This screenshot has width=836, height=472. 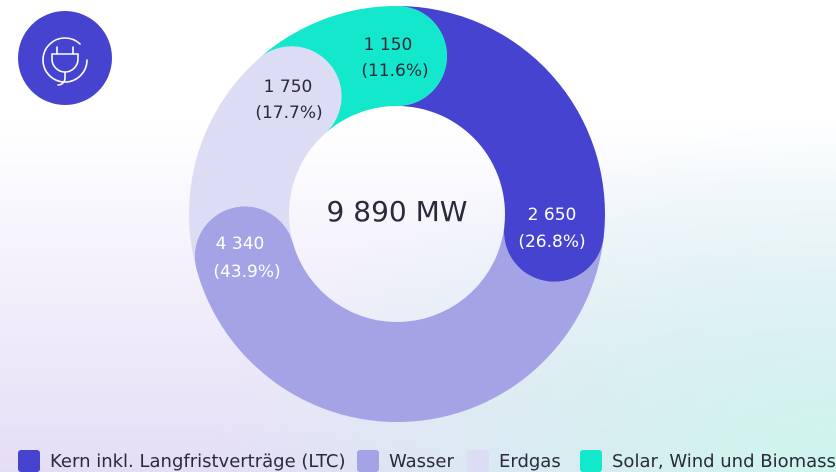 What do you see at coordinates (197, 461) in the screenshot?
I see `legend-label: Kern inkl. Langfristverträge (LTC)` at bounding box center [197, 461].